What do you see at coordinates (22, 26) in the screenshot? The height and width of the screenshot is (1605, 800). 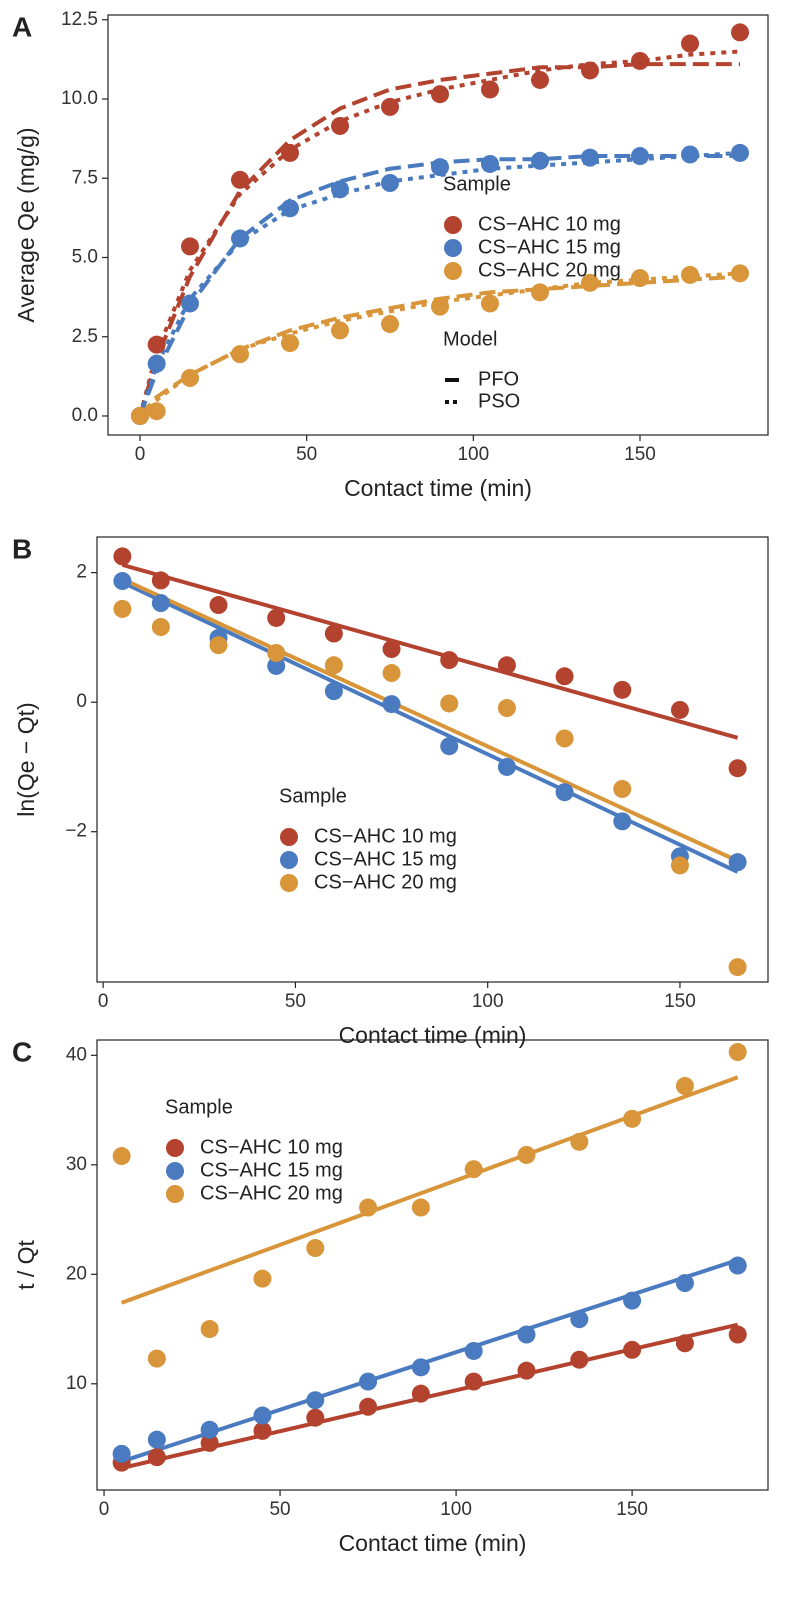 I see `panel-label: A` at bounding box center [22, 26].